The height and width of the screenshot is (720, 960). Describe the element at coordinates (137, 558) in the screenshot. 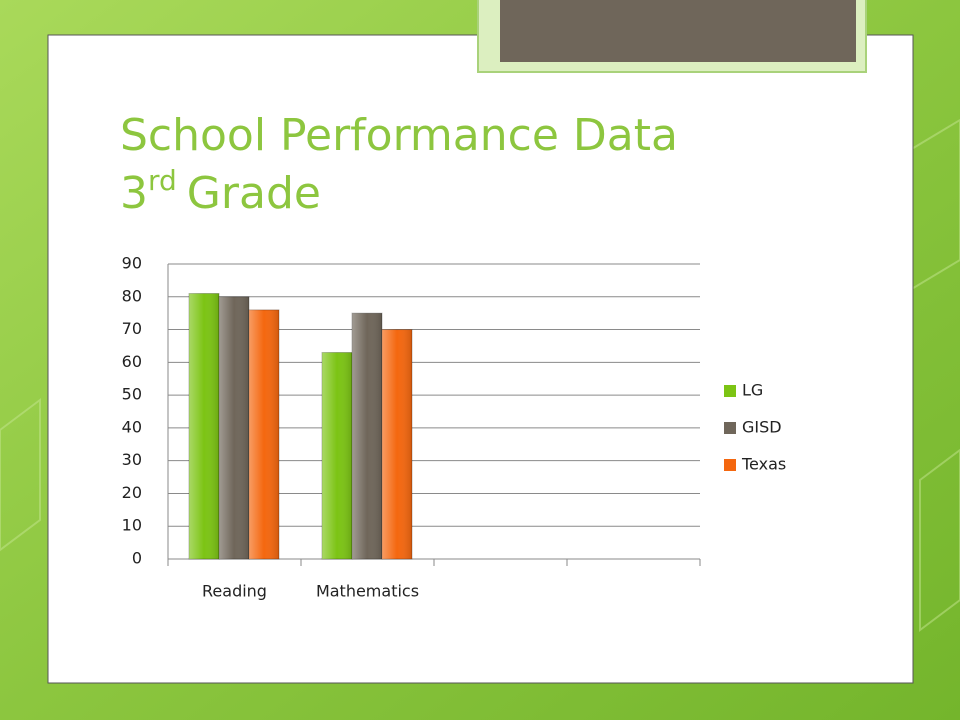

I see `y-tick-label: 0` at that location.